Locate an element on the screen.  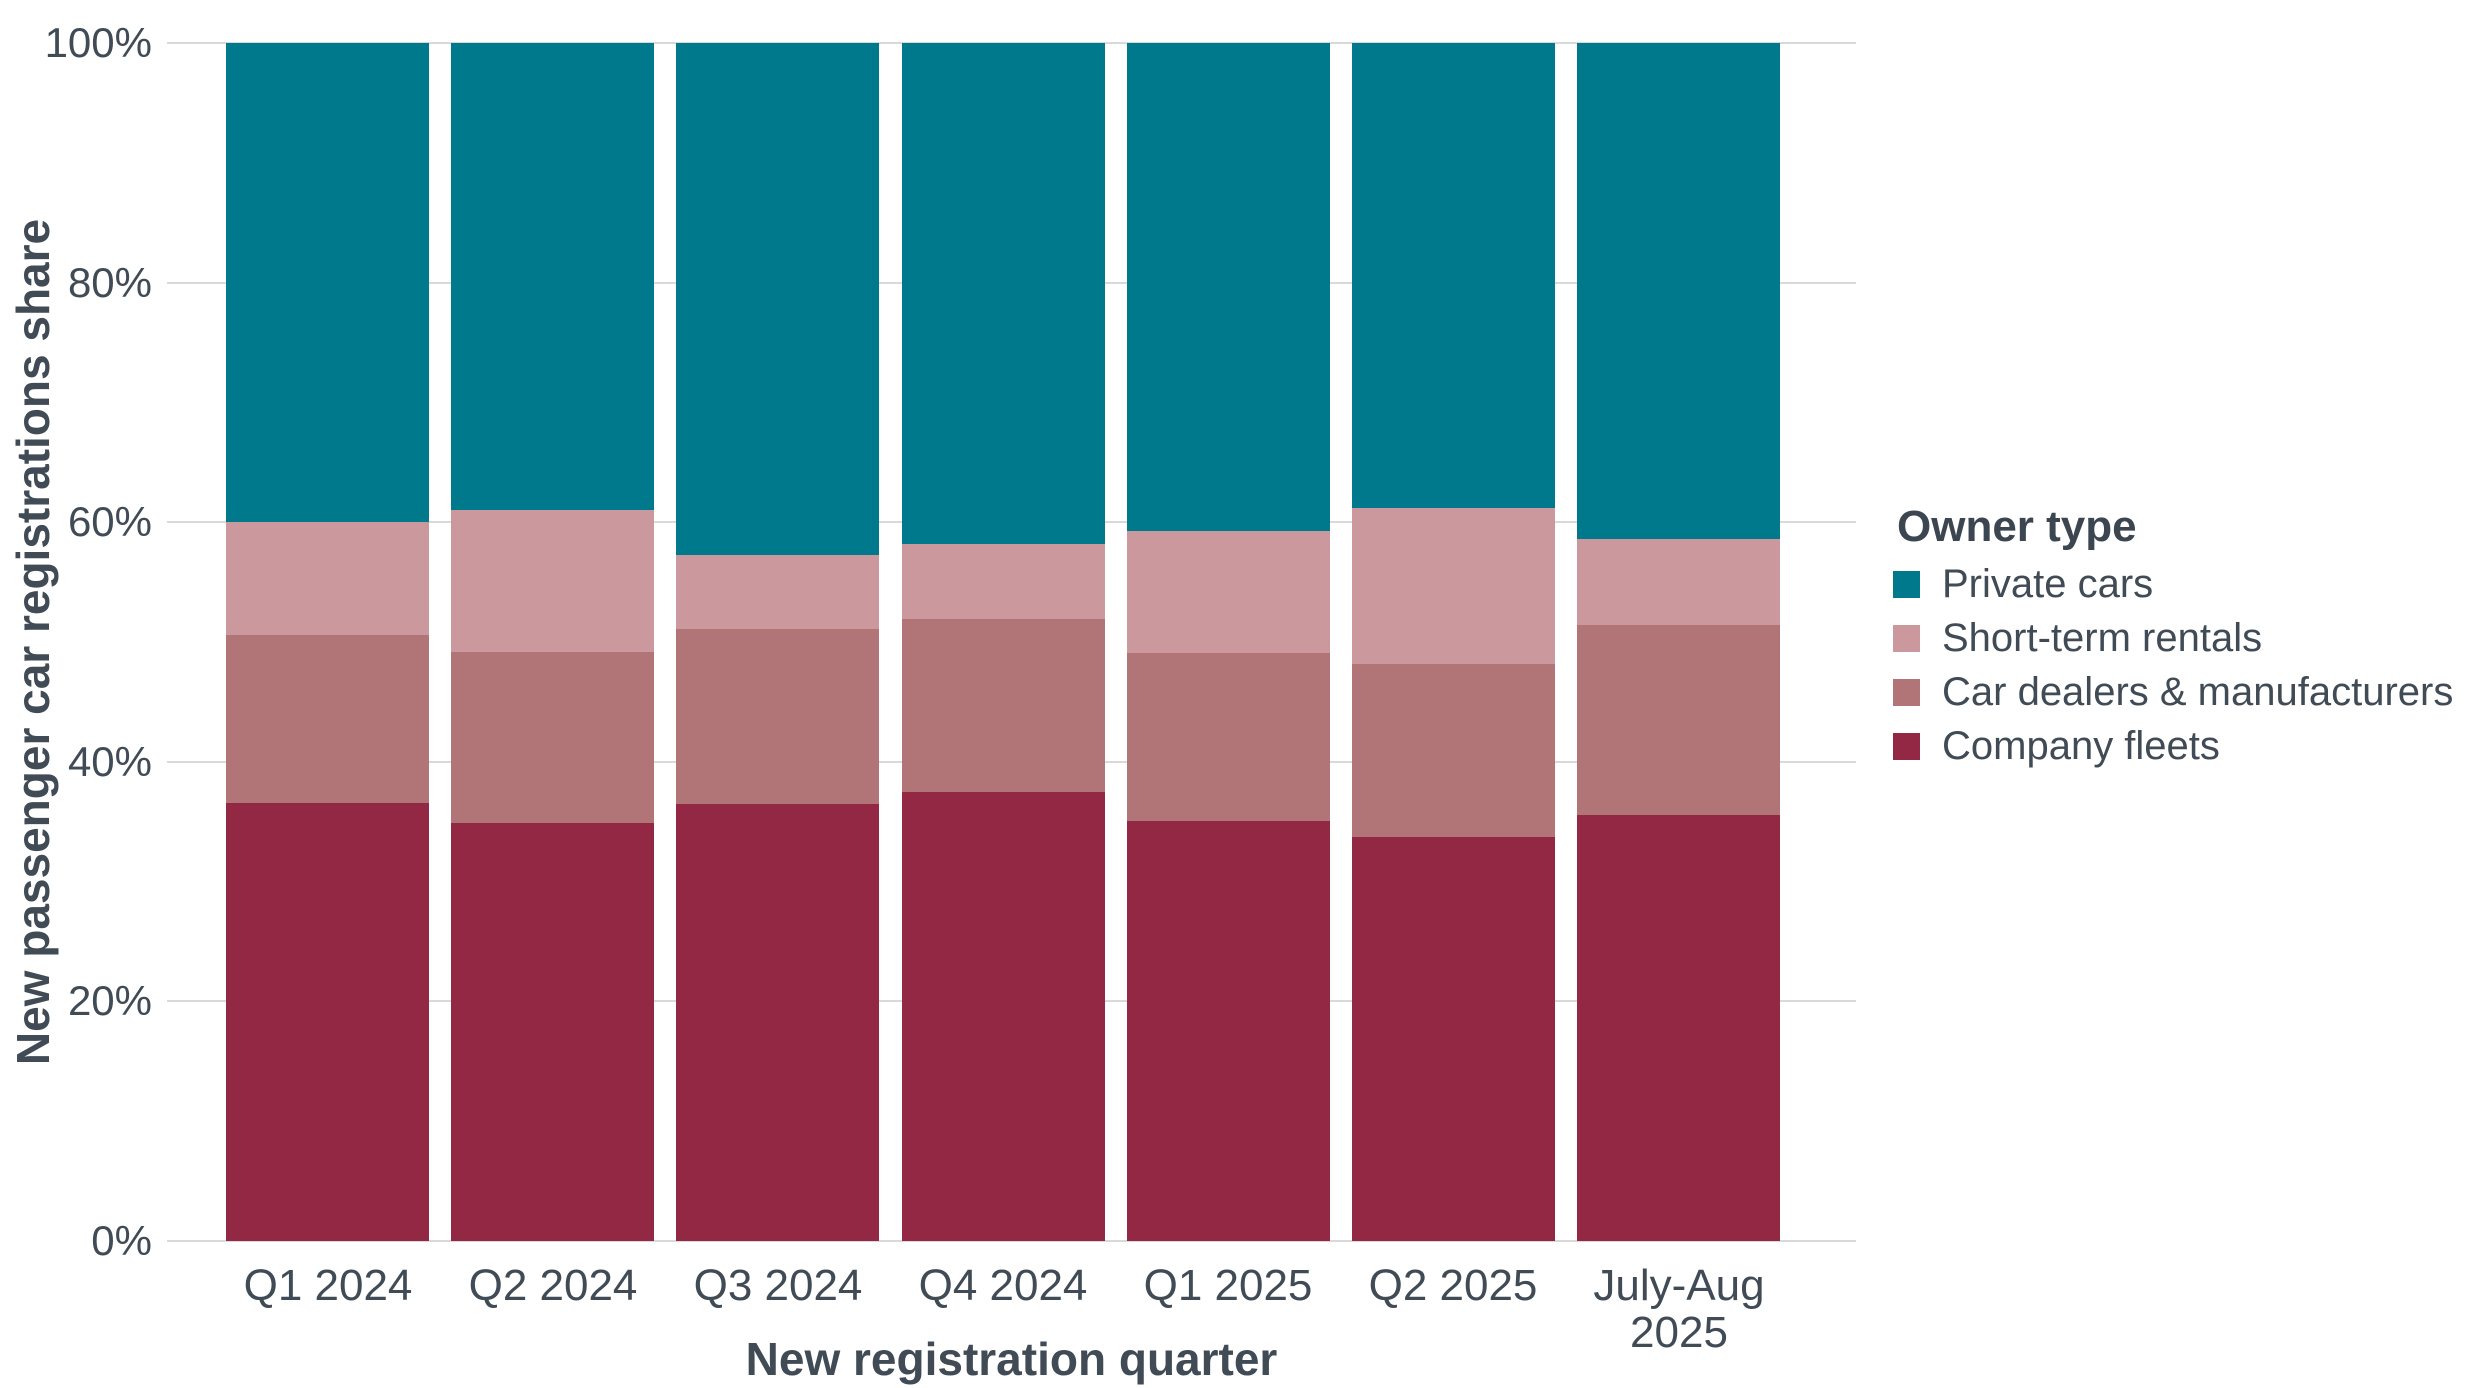
bar-q3-2024 is located at coordinates (777, 642).